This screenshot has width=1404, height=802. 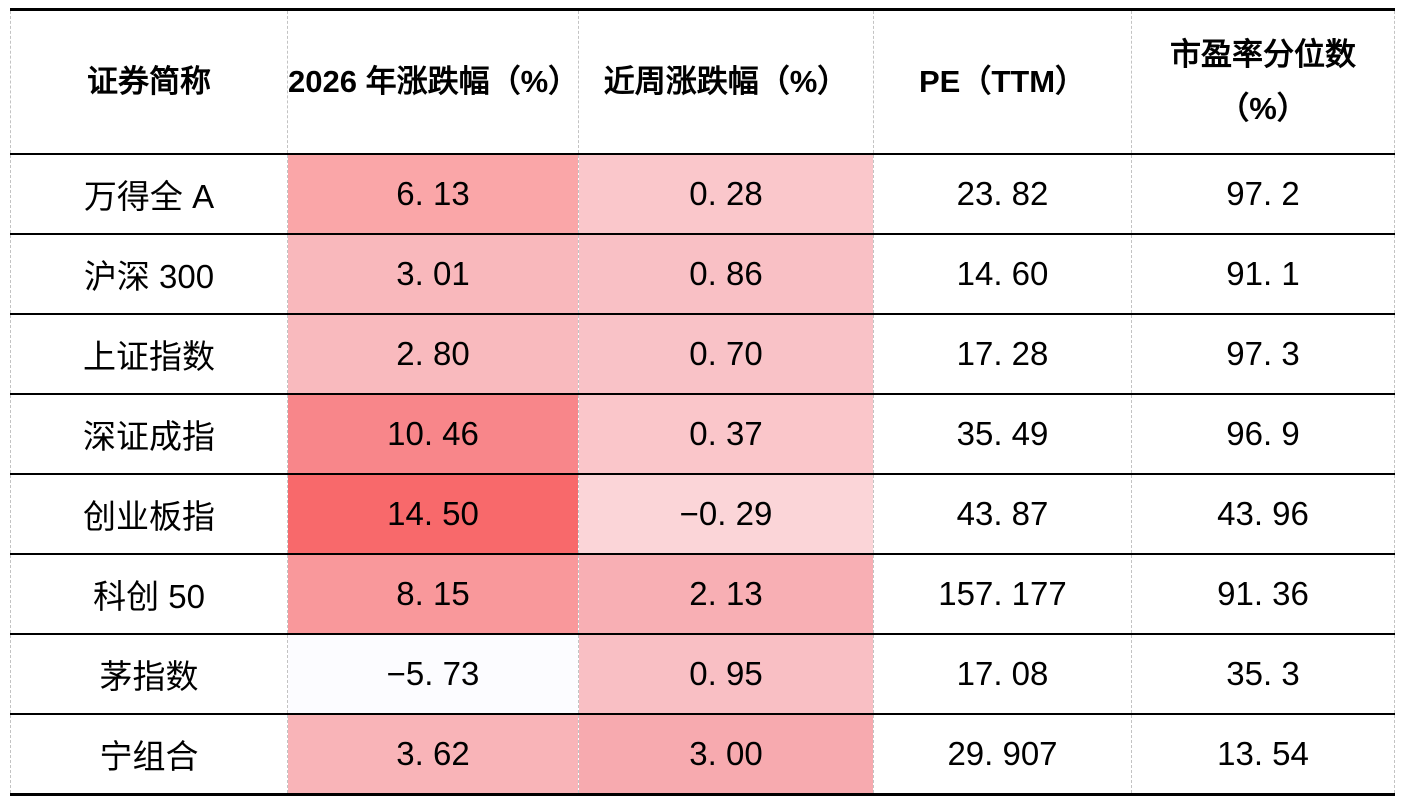 I want to click on col-header-pe-percentile-line1: 市盈率分位数, so click(x=1263, y=54).